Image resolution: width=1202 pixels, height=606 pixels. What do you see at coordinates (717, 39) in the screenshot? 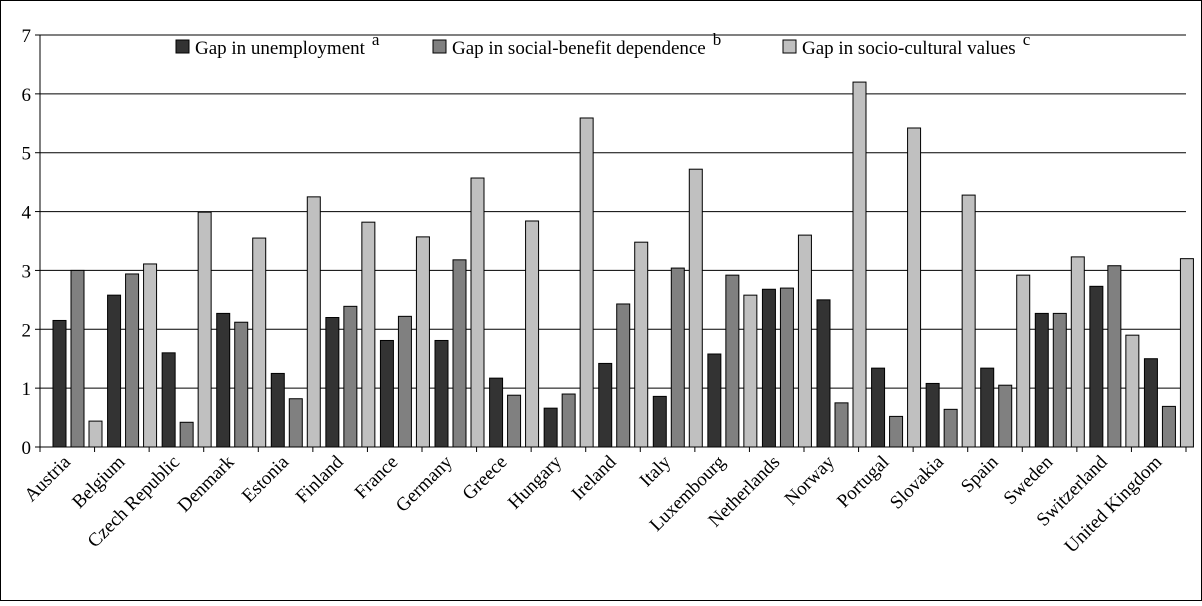
I see `legend-marker: b` at bounding box center [717, 39].